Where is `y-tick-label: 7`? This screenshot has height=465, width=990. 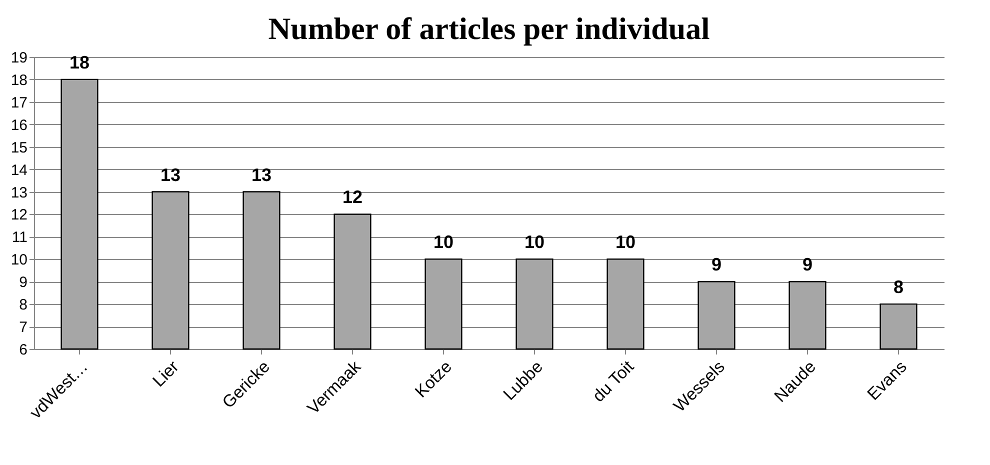
y-tick-label: 7 is located at coordinates (23, 327).